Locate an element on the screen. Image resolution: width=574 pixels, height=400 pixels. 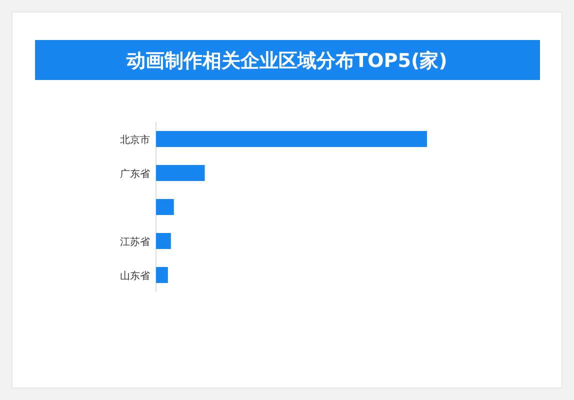
y-tick-label: 广东省 is located at coordinates (135, 174).